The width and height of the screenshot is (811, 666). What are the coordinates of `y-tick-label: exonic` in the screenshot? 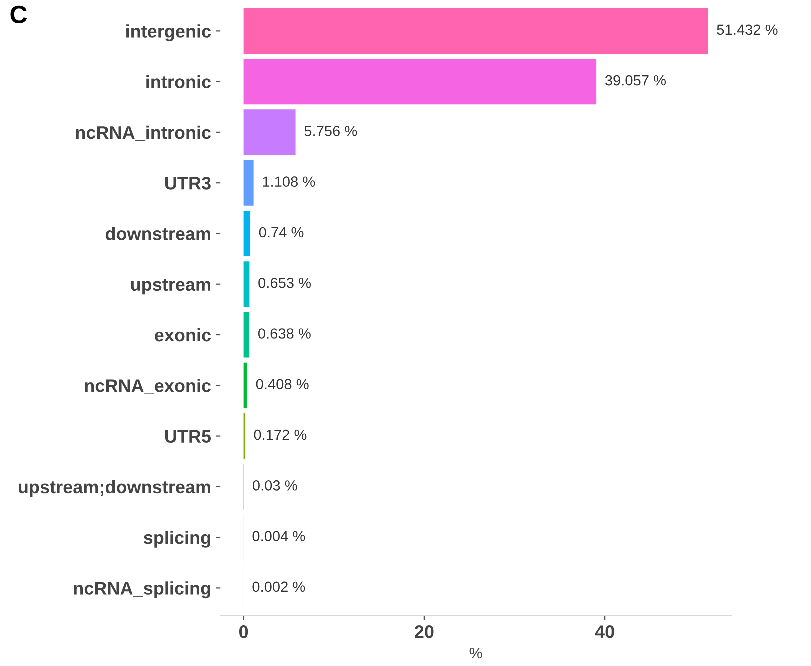 It's located at (183, 335).